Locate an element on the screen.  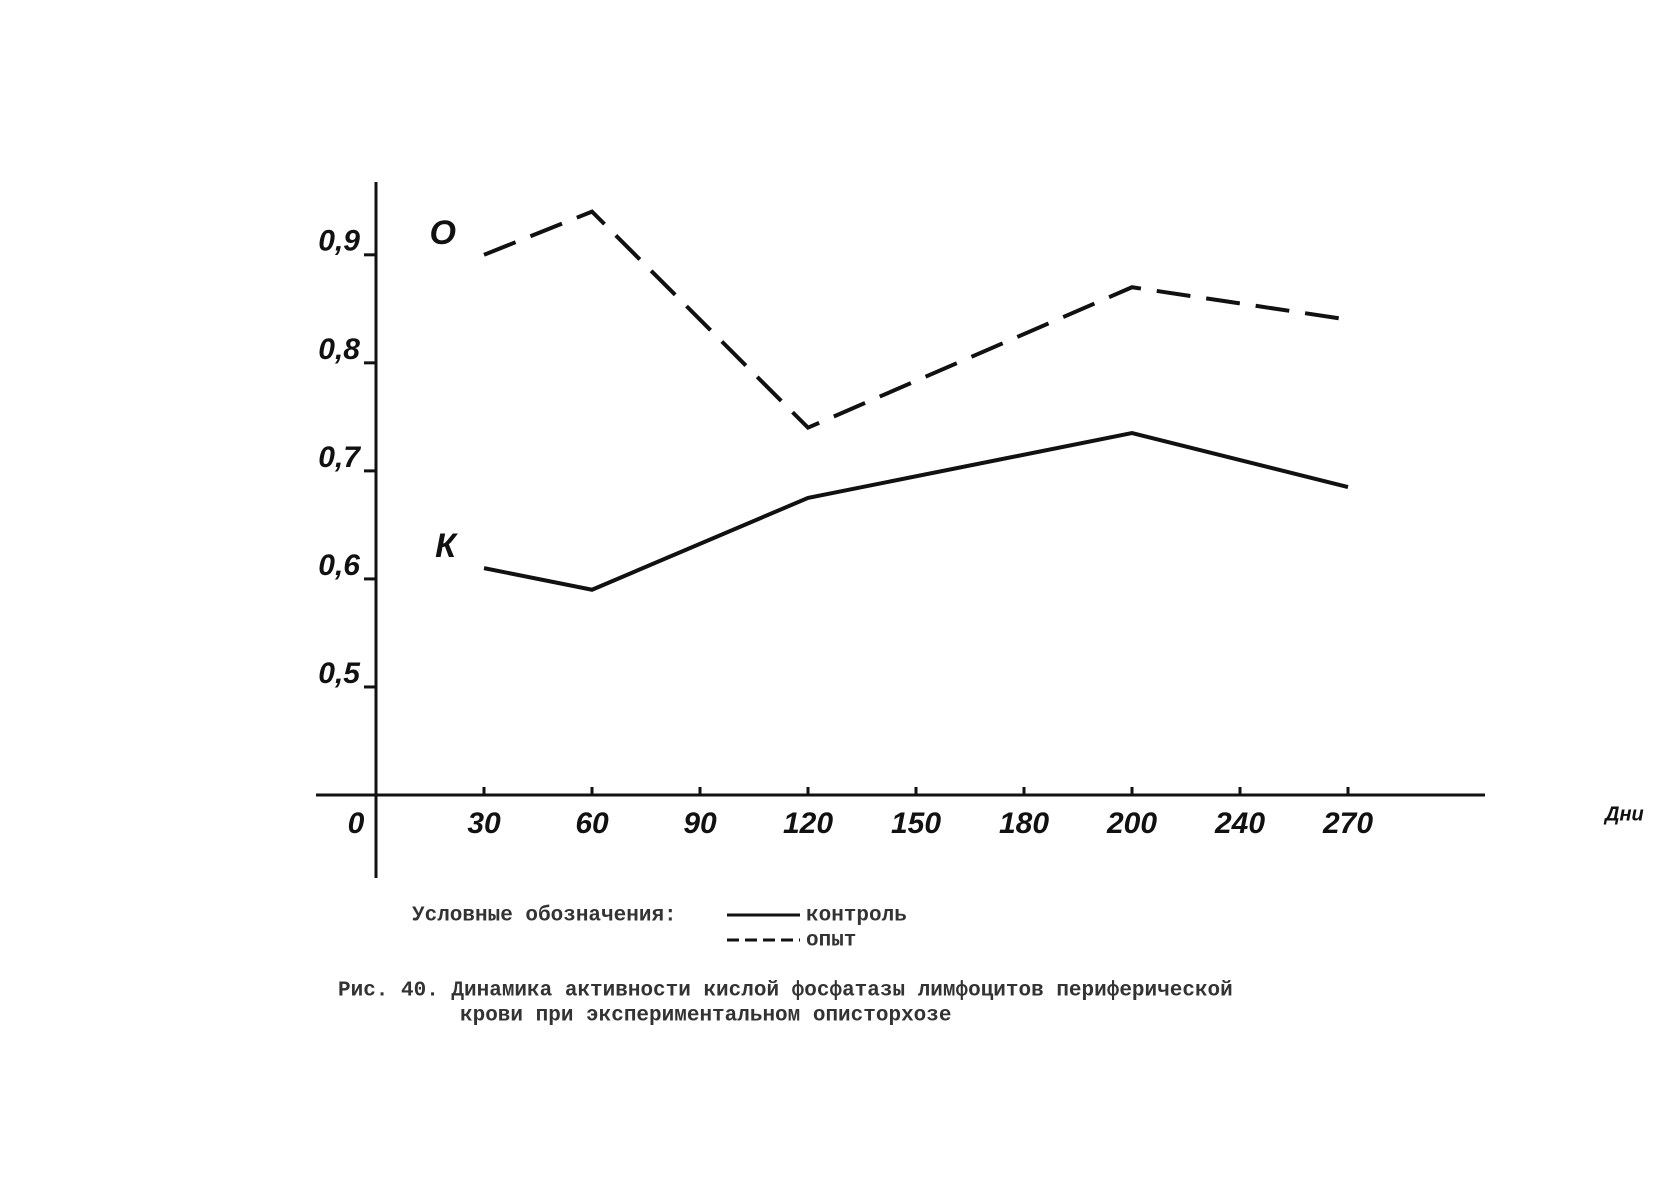
x-tick-label: 30 is located at coordinates (484, 823).